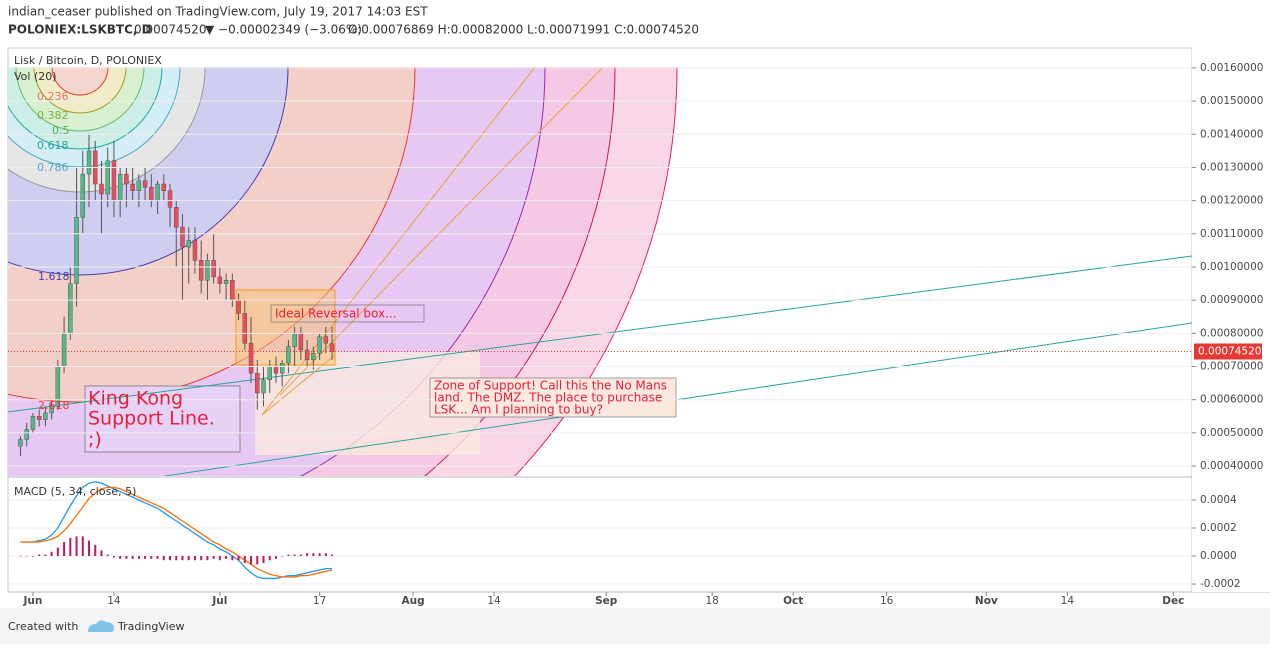 This screenshot has width=1270, height=648. What do you see at coordinates (101, 626) in the screenshot?
I see `tv-logo` at bounding box center [101, 626].